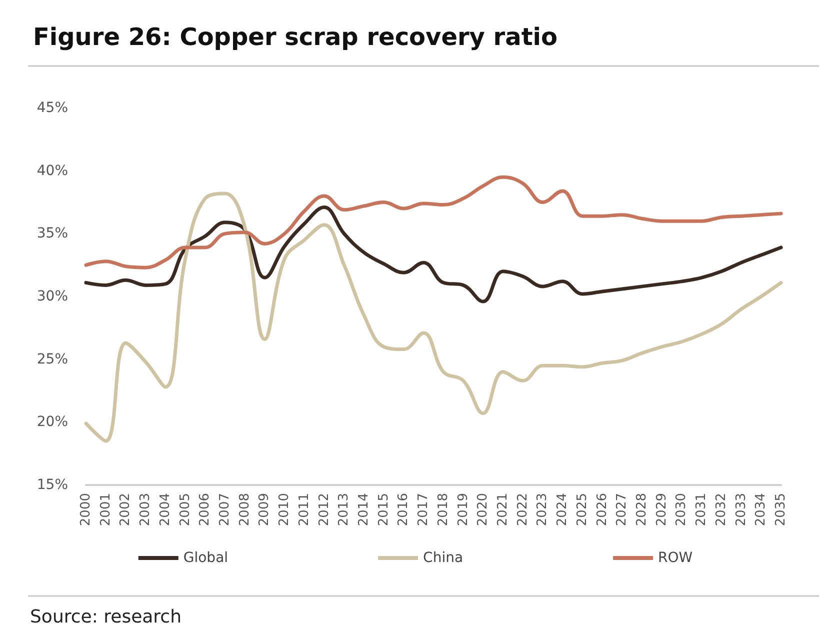  I want to click on x-tick-label: 2014, so click(364, 509).